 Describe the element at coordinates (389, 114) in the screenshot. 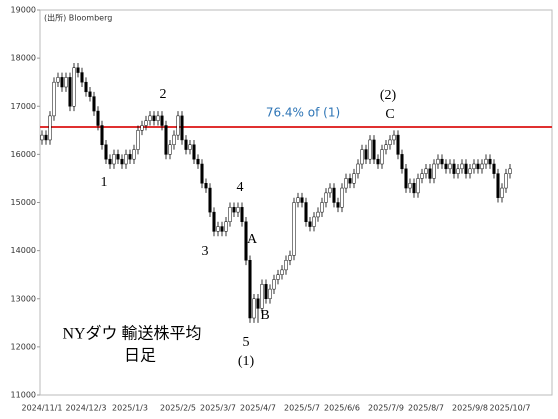

I see `wave-label: C` at that location.